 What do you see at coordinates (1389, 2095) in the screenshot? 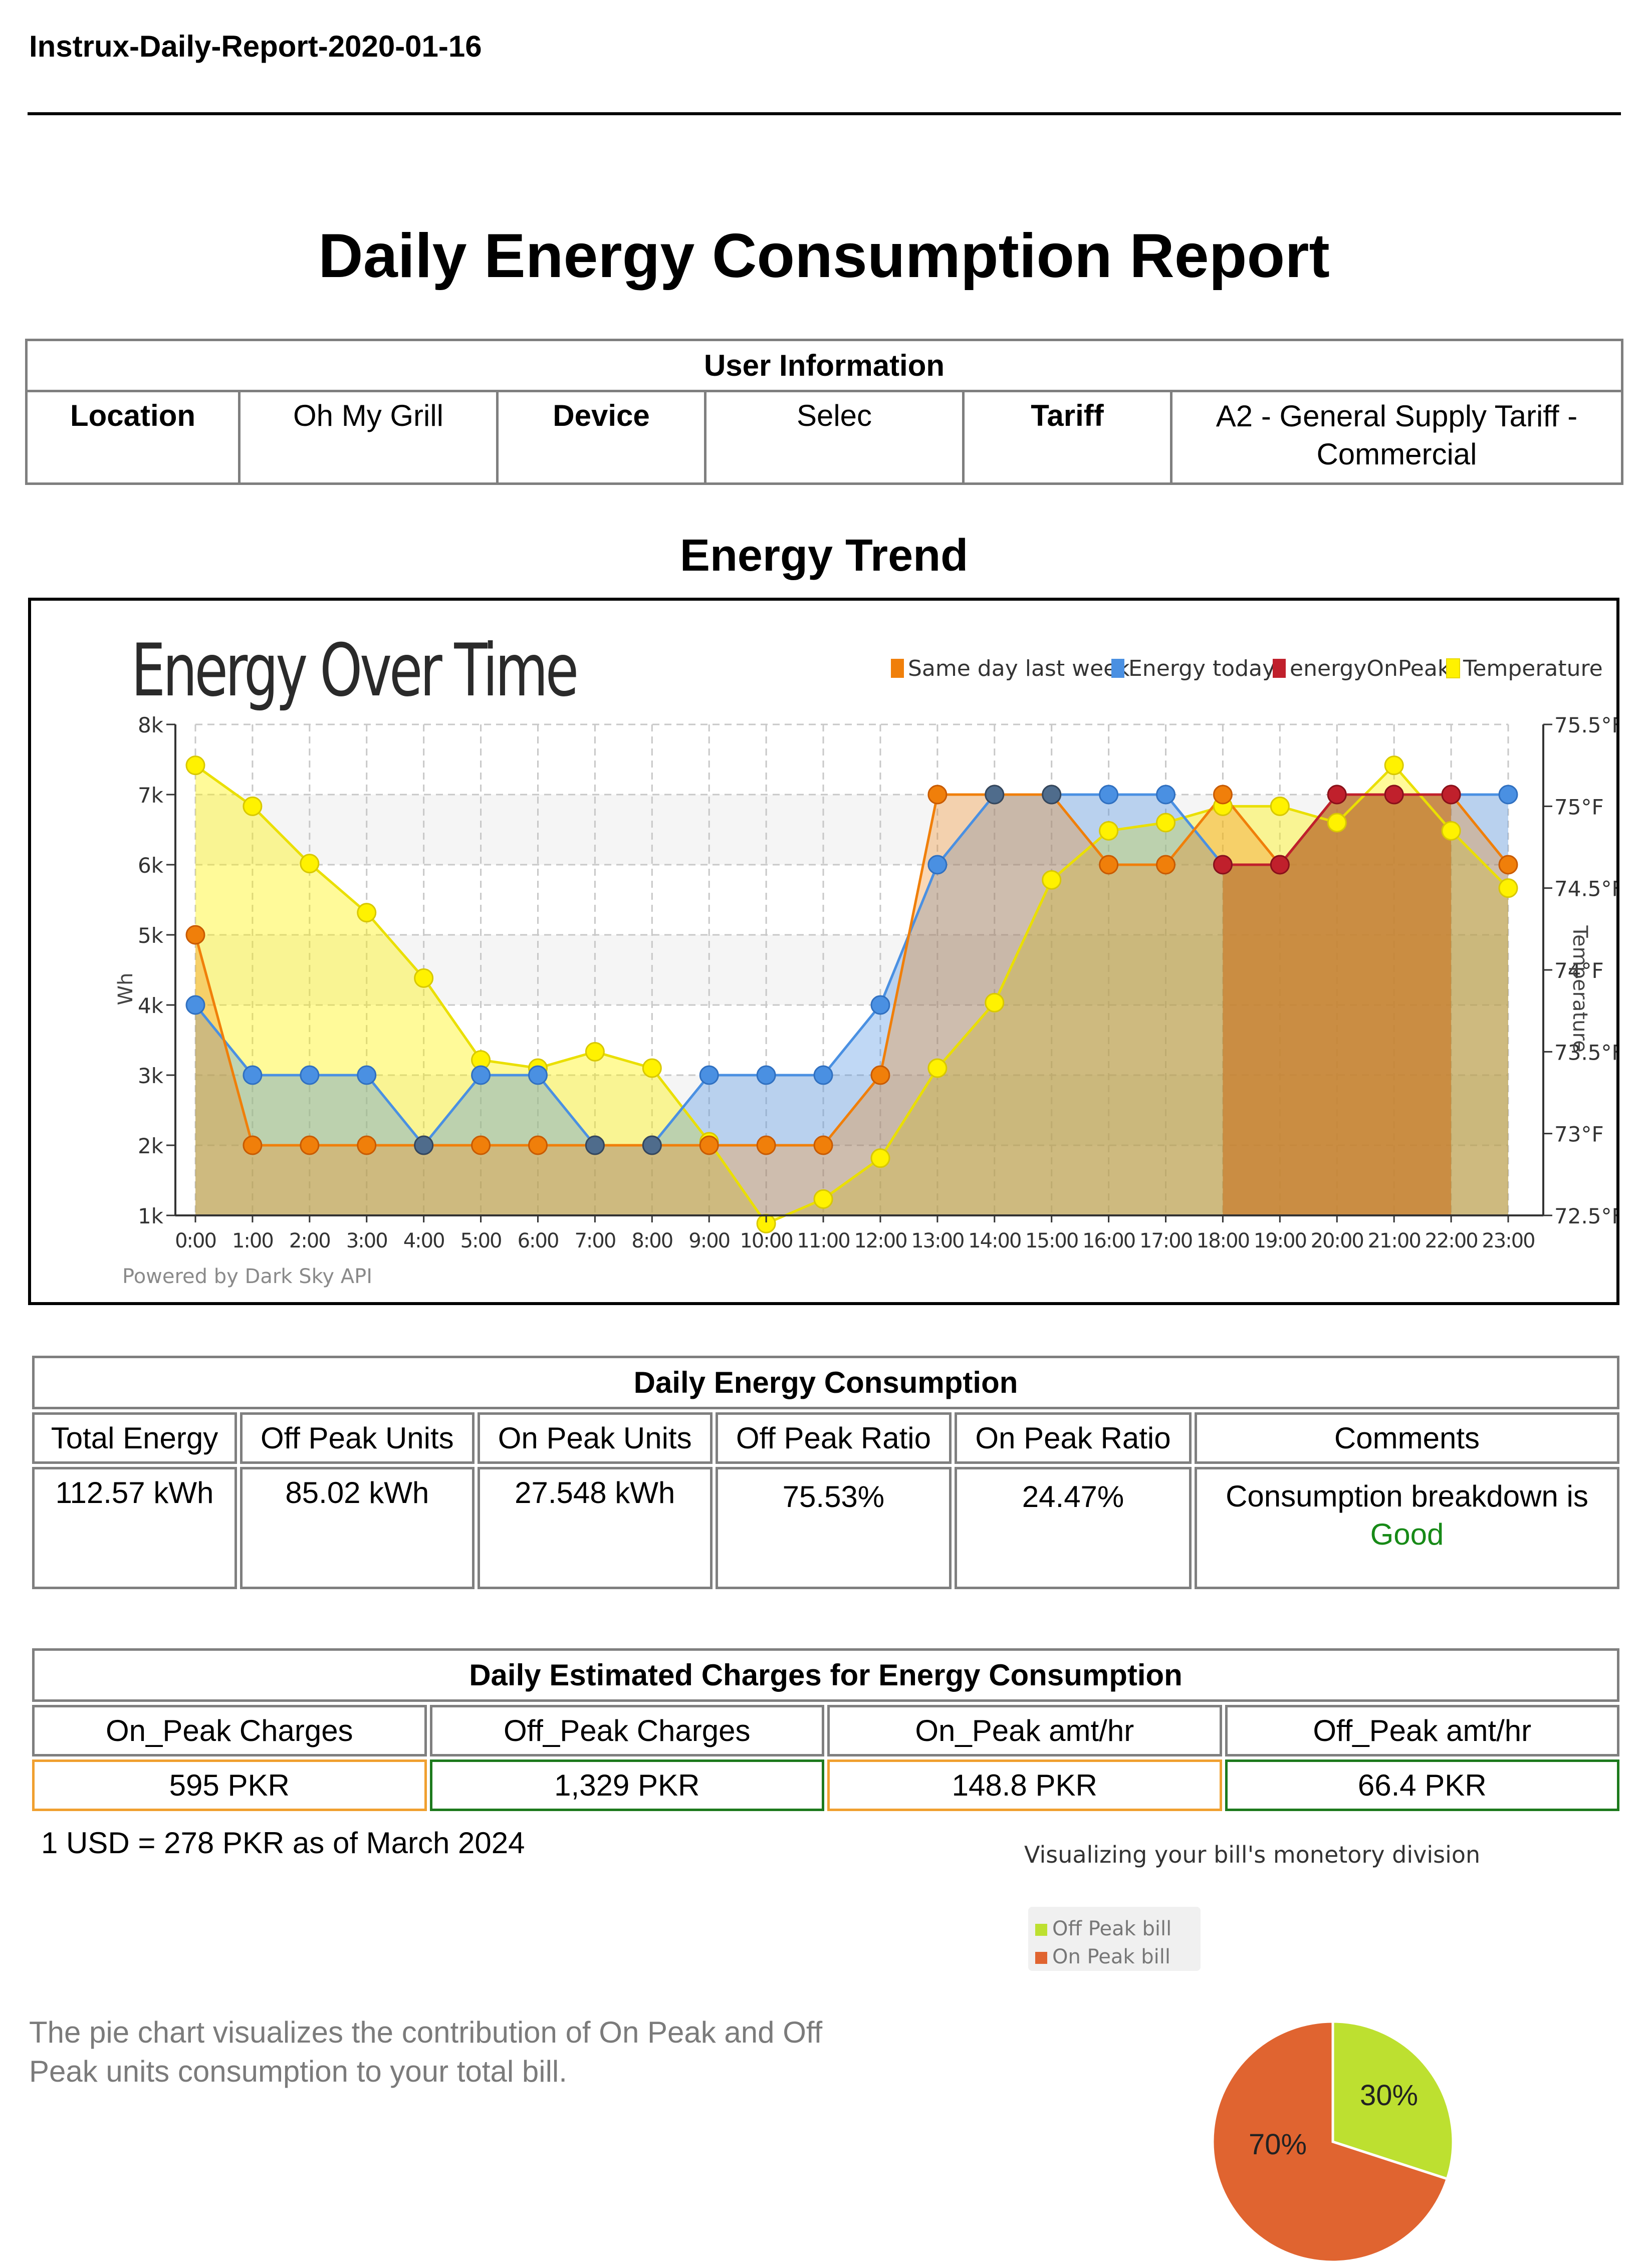
I see `pie-label-off-peak: 30%` at bounding box center [1389, 2095].